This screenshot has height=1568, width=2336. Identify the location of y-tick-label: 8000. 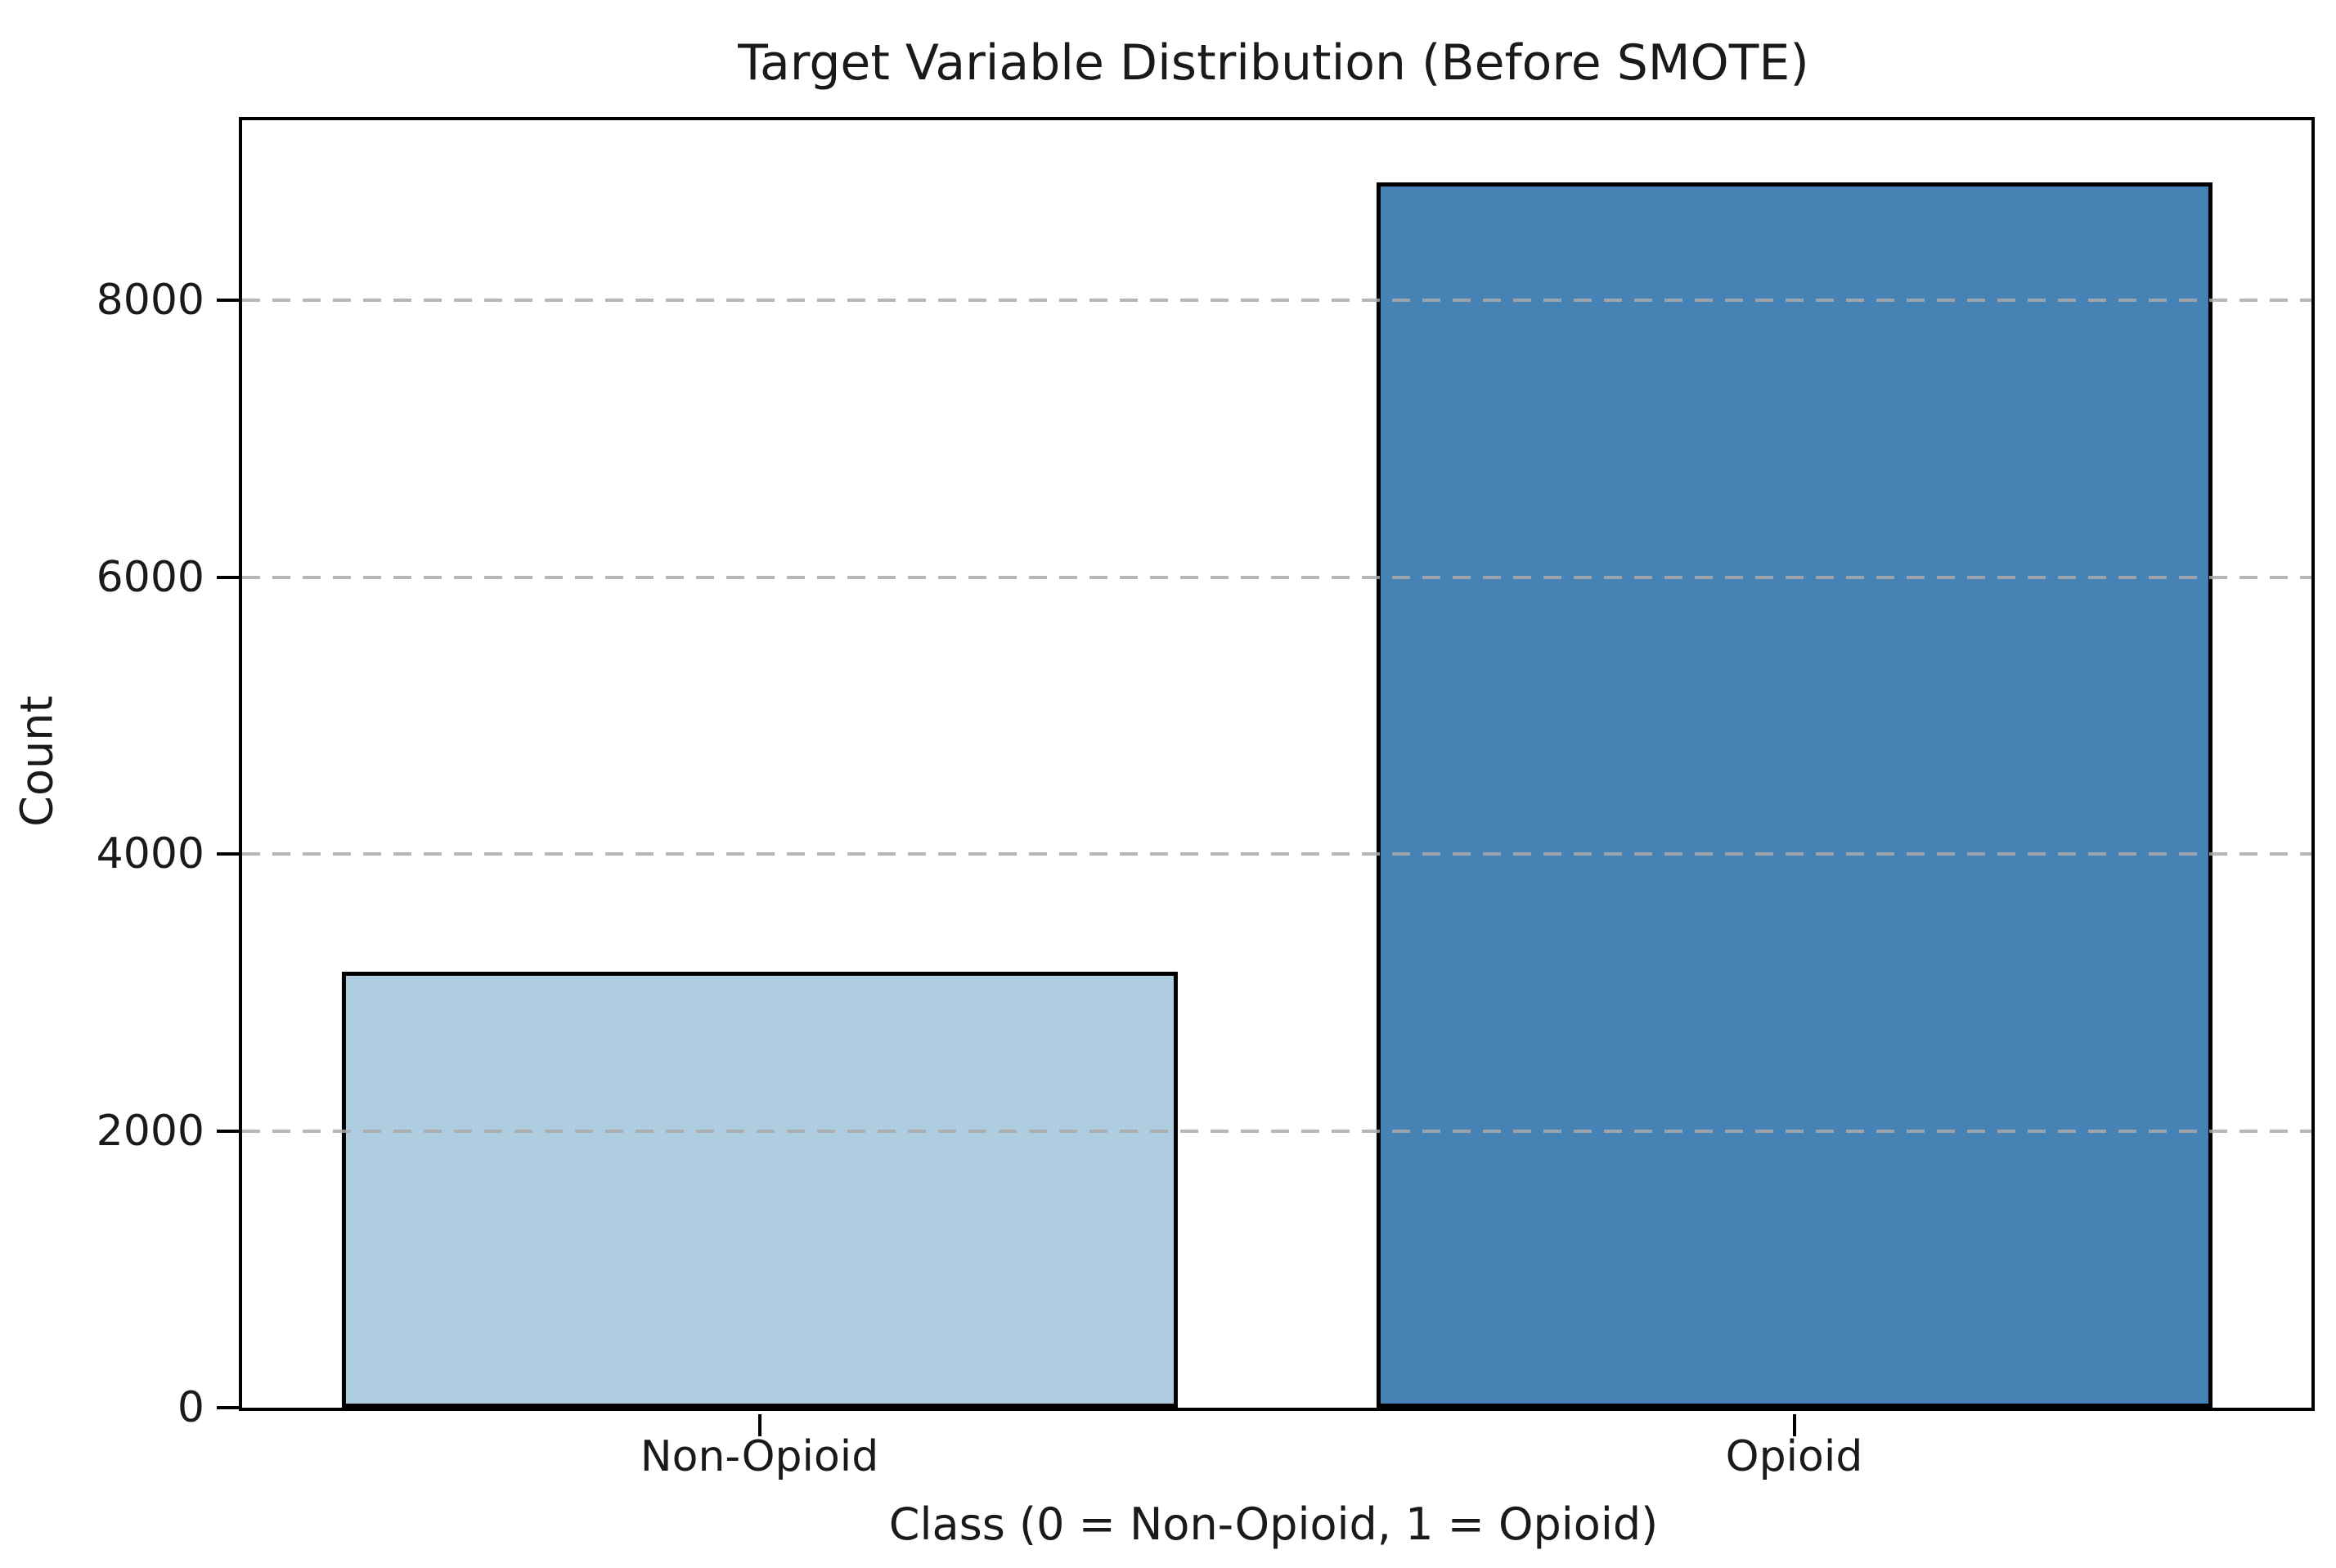
(150, 301).